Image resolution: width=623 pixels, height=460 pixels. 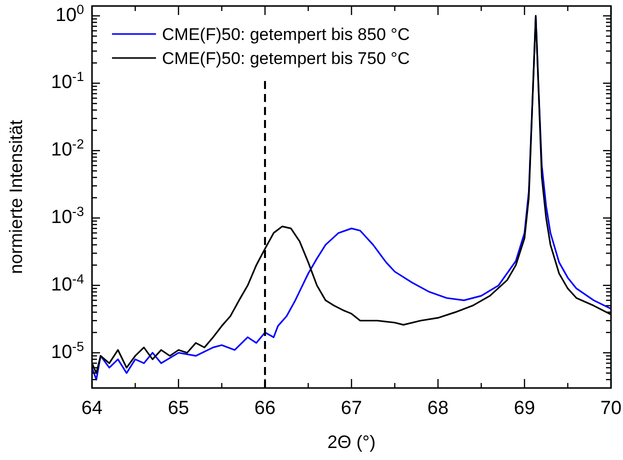 I want to click on legend-label: CME(F)50: getempert bis 850 °C, so click(x=286, y=34).